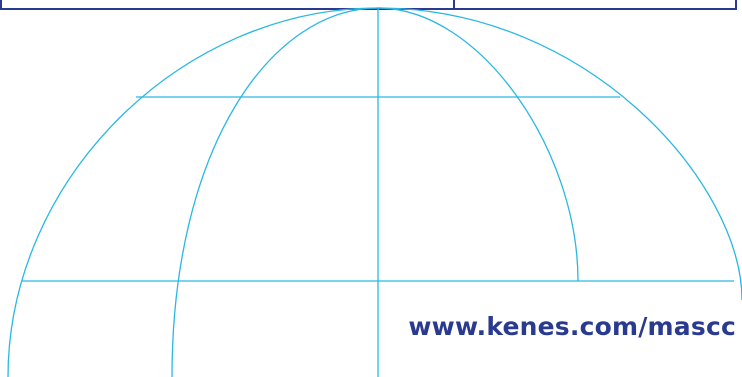 The width and height of the screenshot is (742, 377). What do you see at coordinates (454, 5) in the screenshot?
I see `top-frame-divider` at bounding box center [454, 5].